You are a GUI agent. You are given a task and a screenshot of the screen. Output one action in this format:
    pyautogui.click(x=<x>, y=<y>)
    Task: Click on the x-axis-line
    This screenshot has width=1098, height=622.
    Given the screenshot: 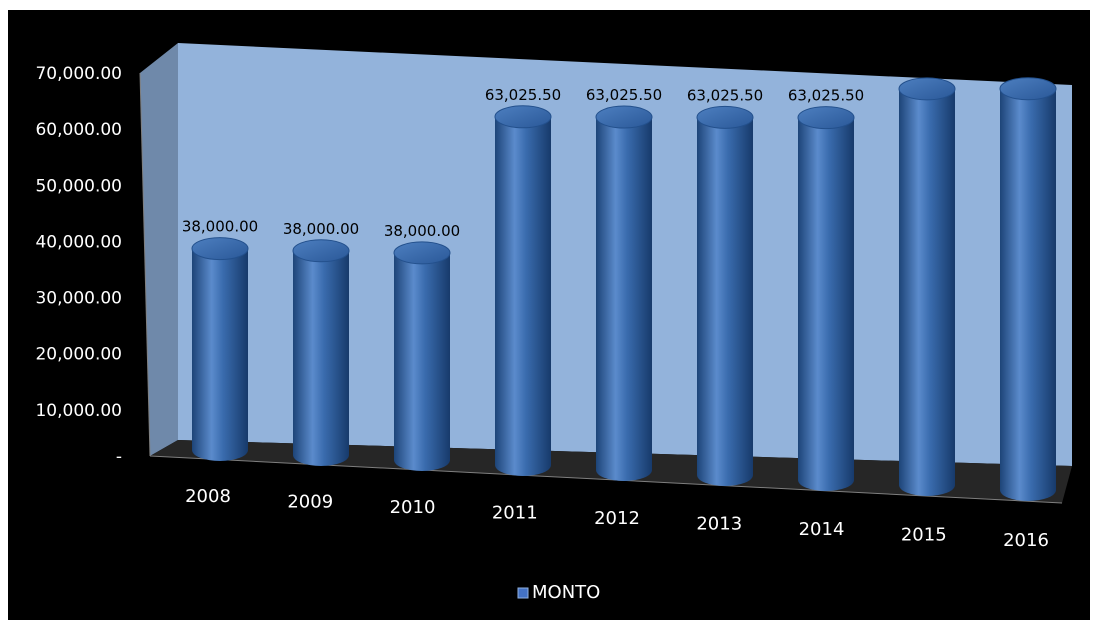 What is the action you would take?
    pyautogui.click(x=606, y=479)
    